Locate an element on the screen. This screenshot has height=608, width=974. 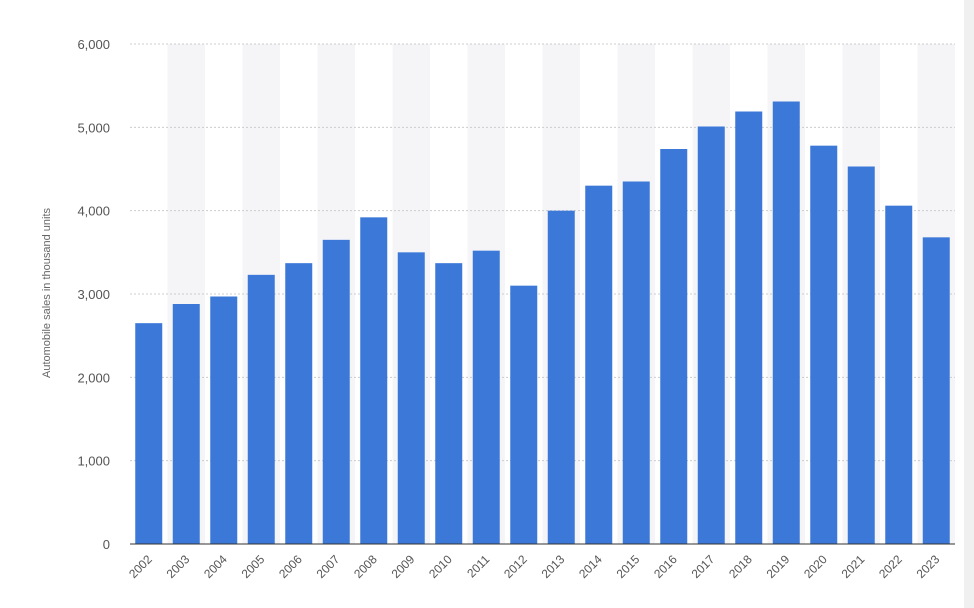
bar-2018 is located at coordinates (749, 328).